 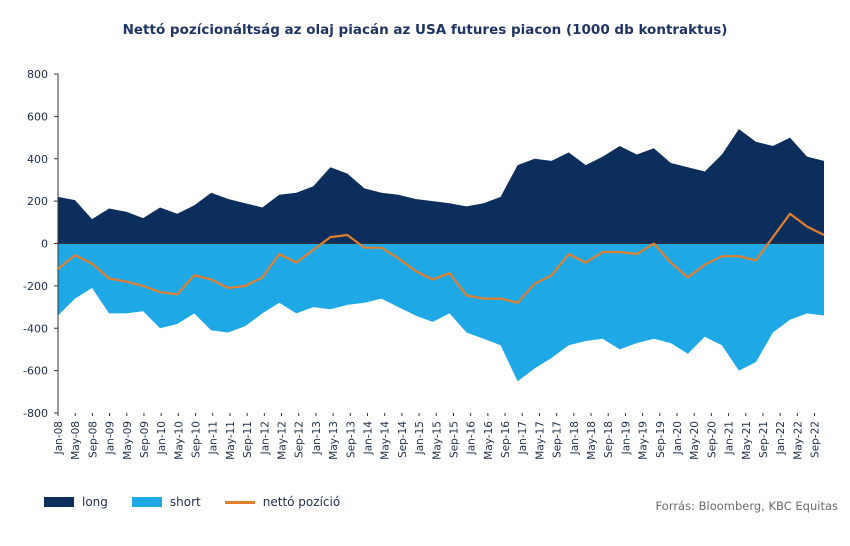 I want to click on x-tick-label: May-18, so click(x=592, y=440).